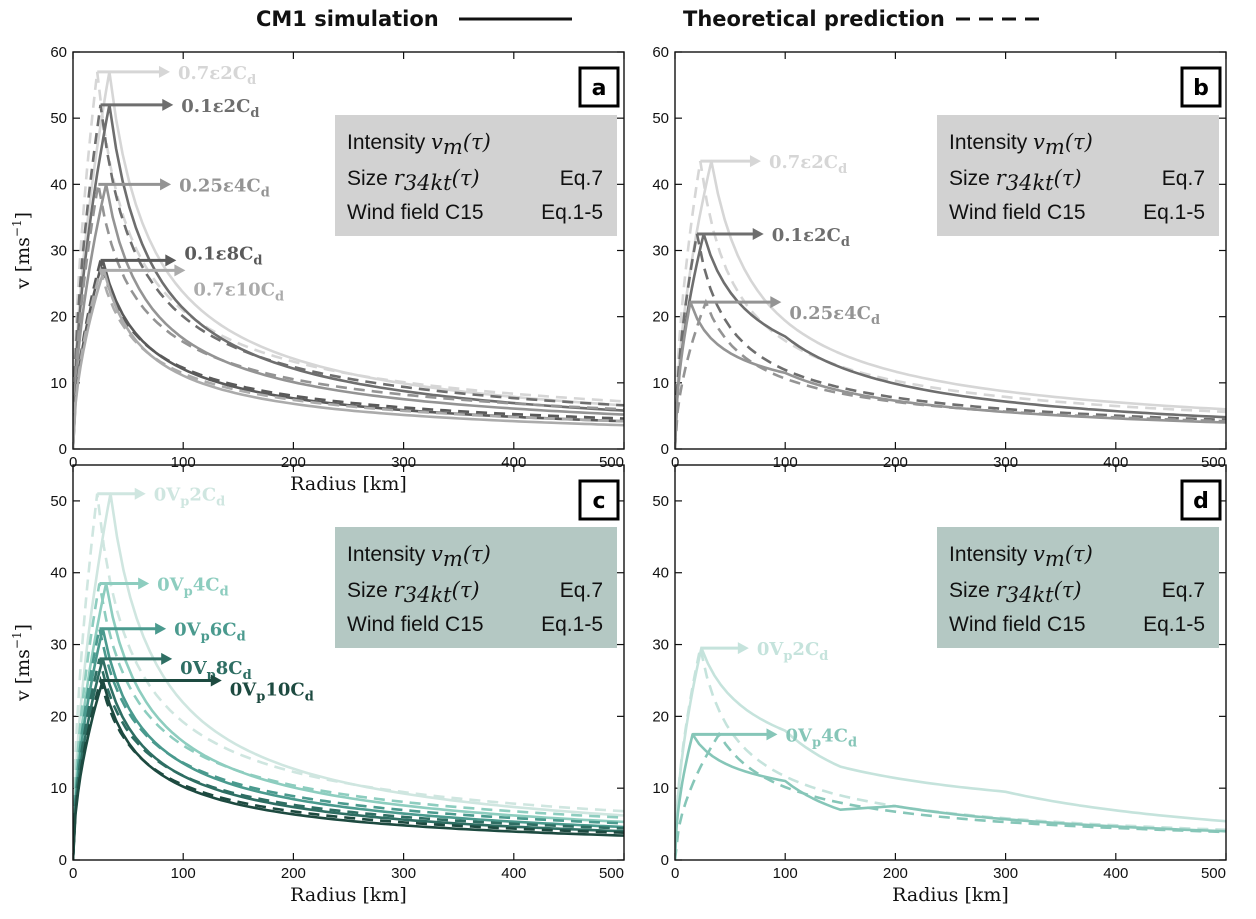  I want to click on series-label-4: 0.7ε10Cd, so click(238, 291).